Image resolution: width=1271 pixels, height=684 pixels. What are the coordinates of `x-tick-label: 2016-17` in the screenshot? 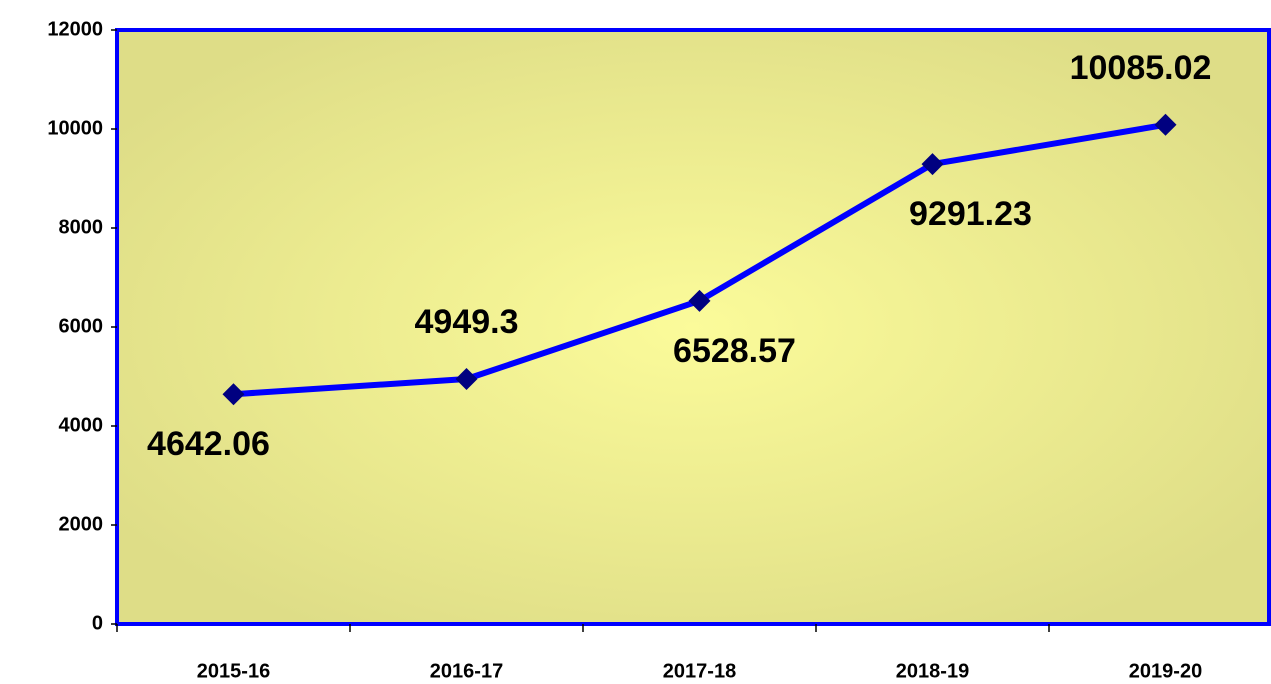 It's located at (466, 671).